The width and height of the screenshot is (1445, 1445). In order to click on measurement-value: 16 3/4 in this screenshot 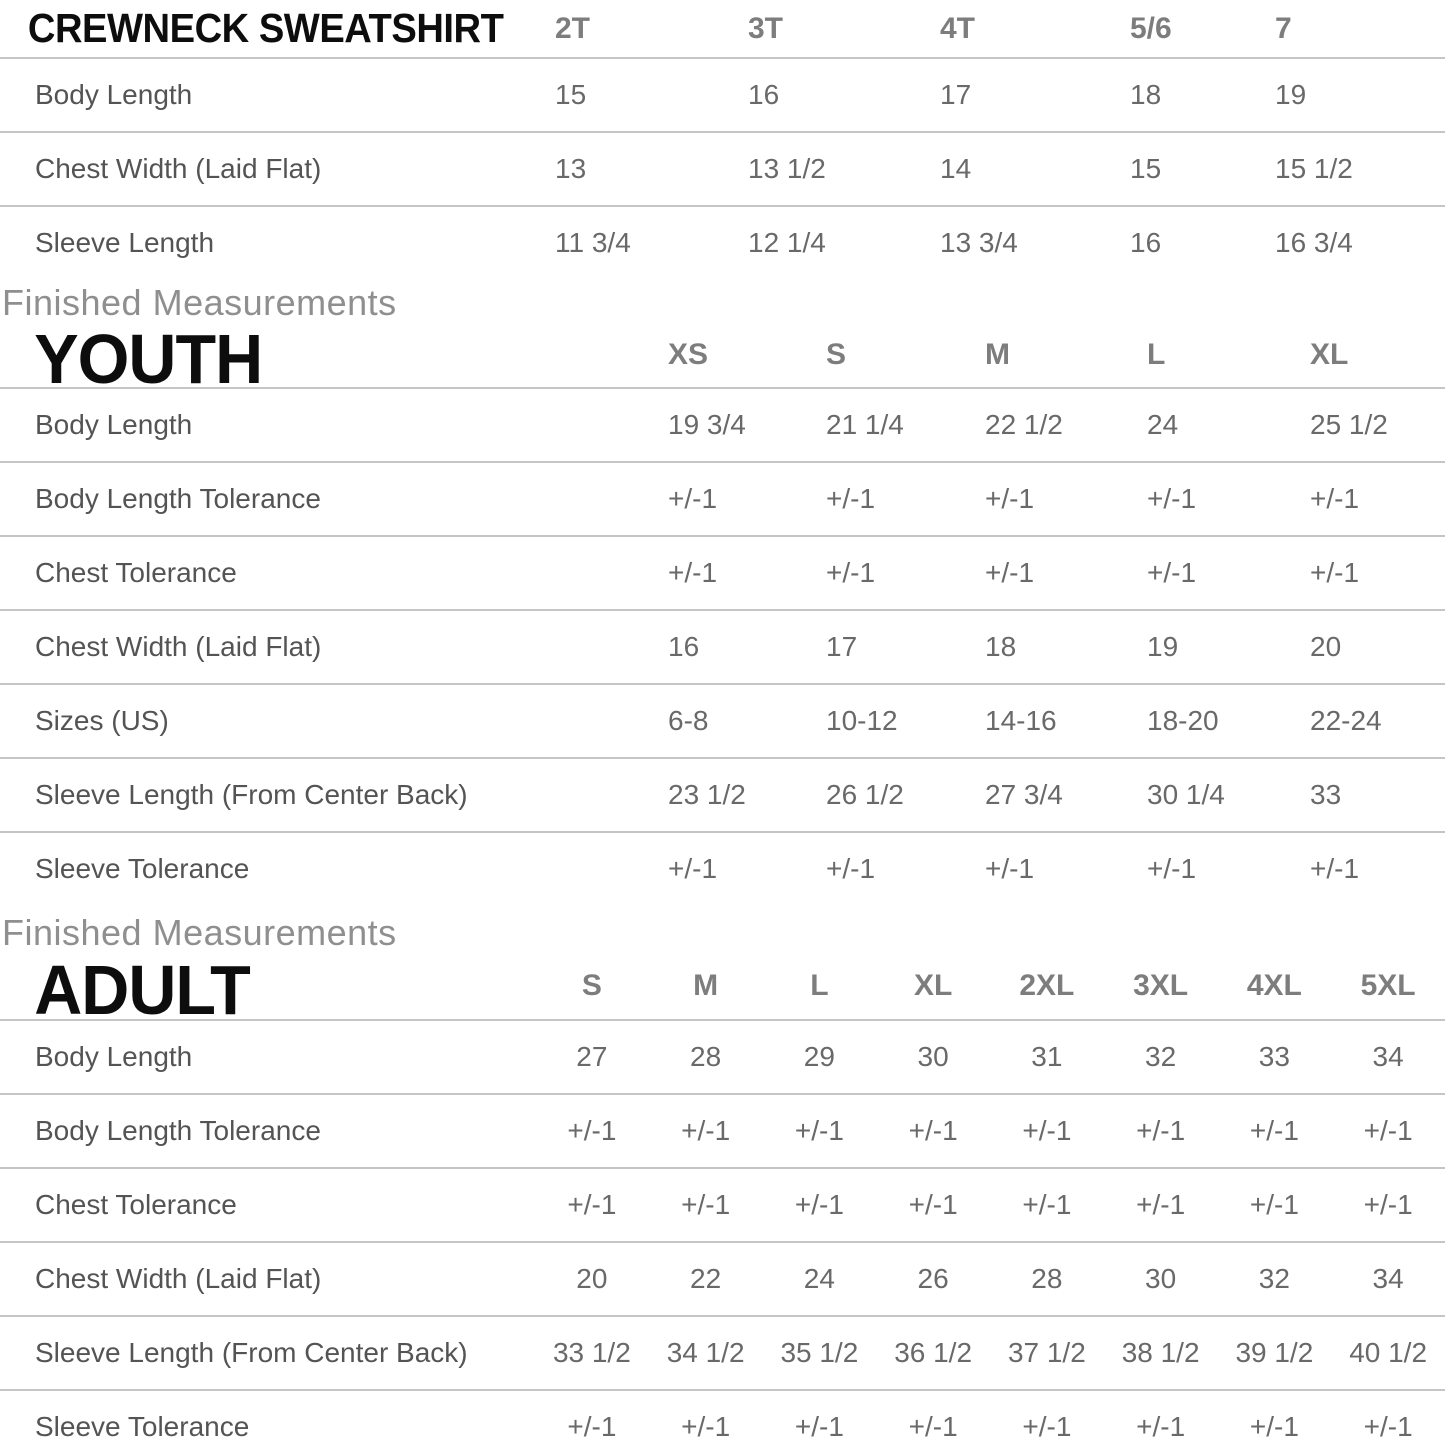, I will do `click(1314, 242)`.